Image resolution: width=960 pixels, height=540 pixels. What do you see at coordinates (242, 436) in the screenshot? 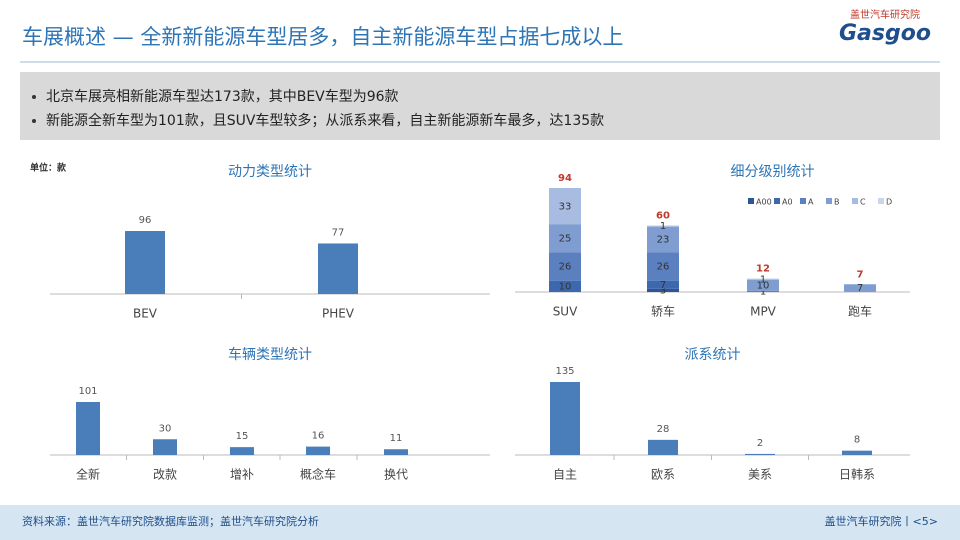
I see `data-label: 15` at bounding box center [242, 436].